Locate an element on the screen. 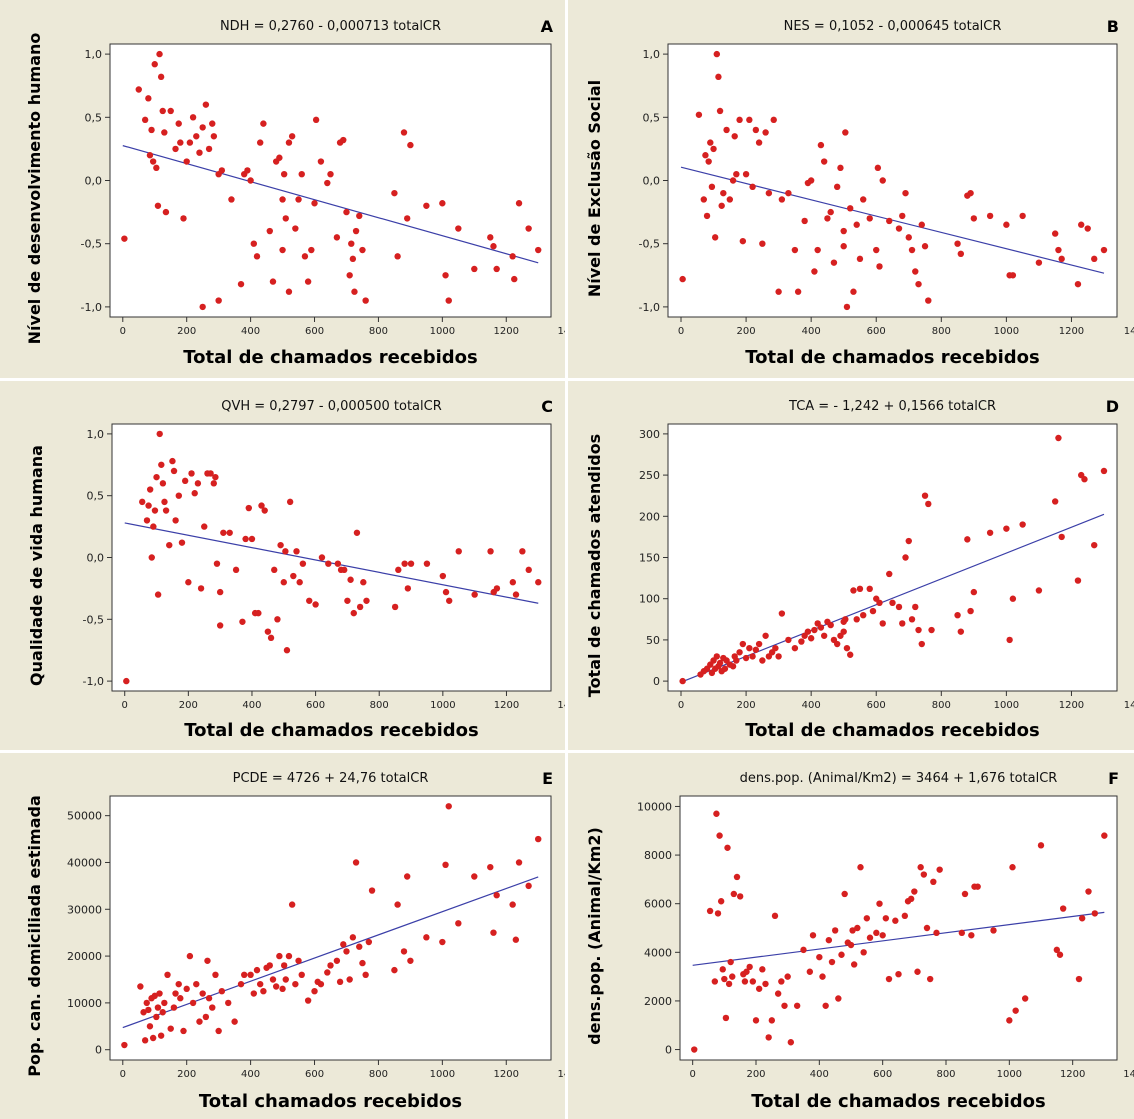  x-tick-label: 800 is located at coordinates (378, 331).